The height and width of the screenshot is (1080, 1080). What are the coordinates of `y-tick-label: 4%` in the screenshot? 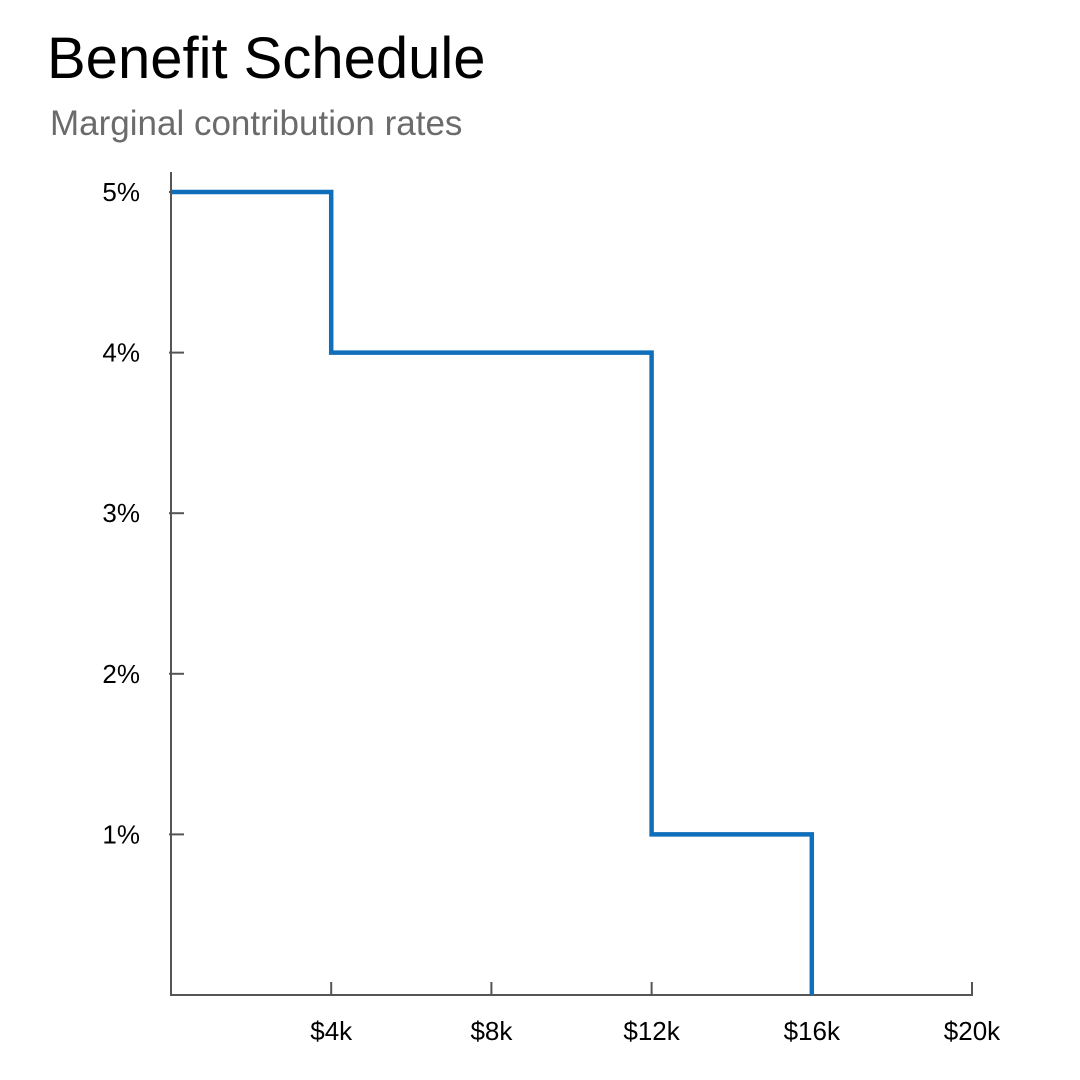 It's located at (121, 353).